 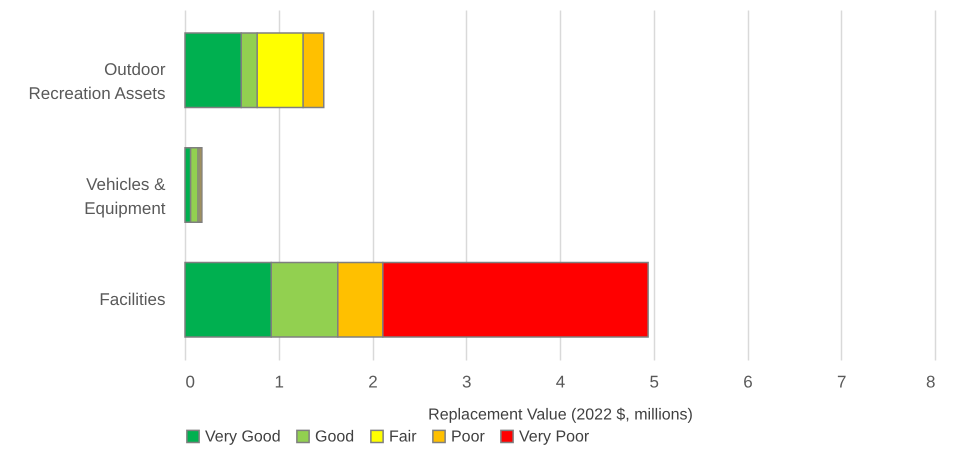 What do you see at coordinates (468, 437) in the screenshot?
I see `legend-label: Poor` at bounding box center [468, 437].